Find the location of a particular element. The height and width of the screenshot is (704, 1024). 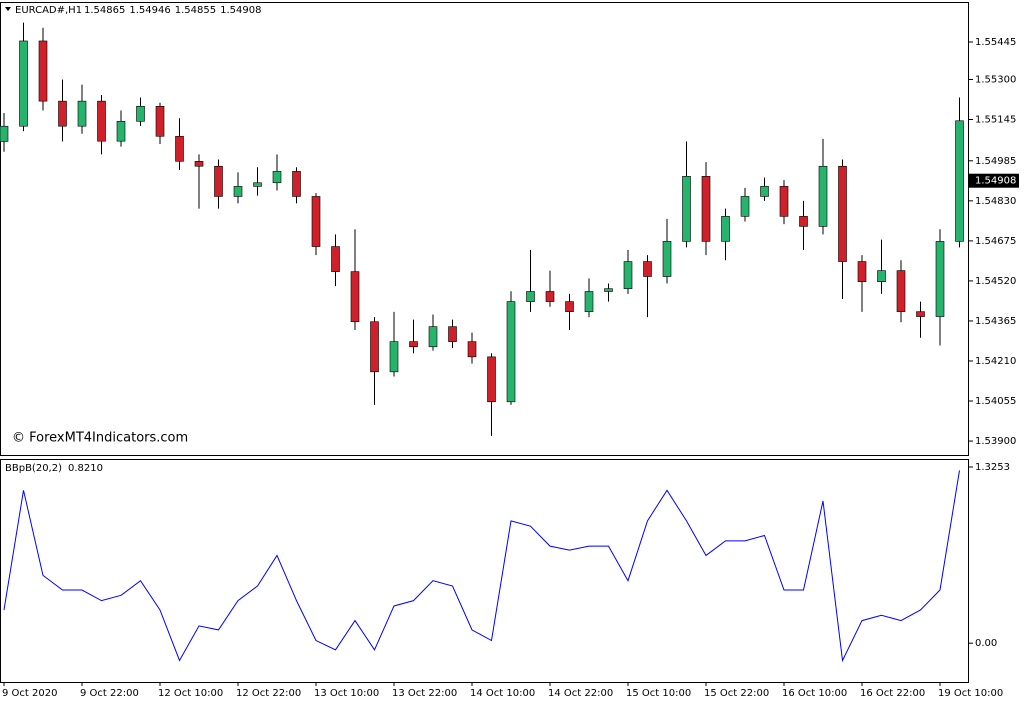

y-tick-label: 1.55445 is located at coordinates (995, 42).